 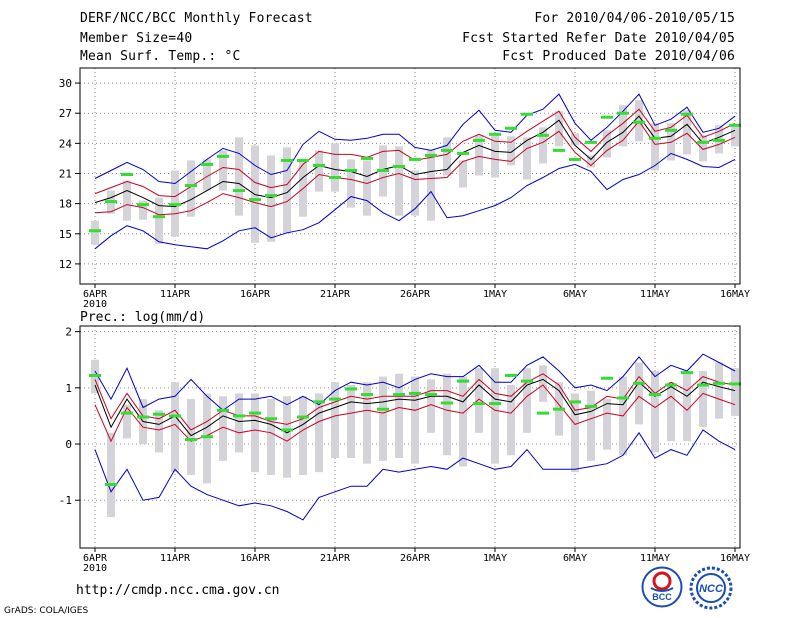 What do you see at coordinates (575, 558) in the screenshot?
I see `panel2-xtick-label: 6MAY` at bounding box center [575, 558].